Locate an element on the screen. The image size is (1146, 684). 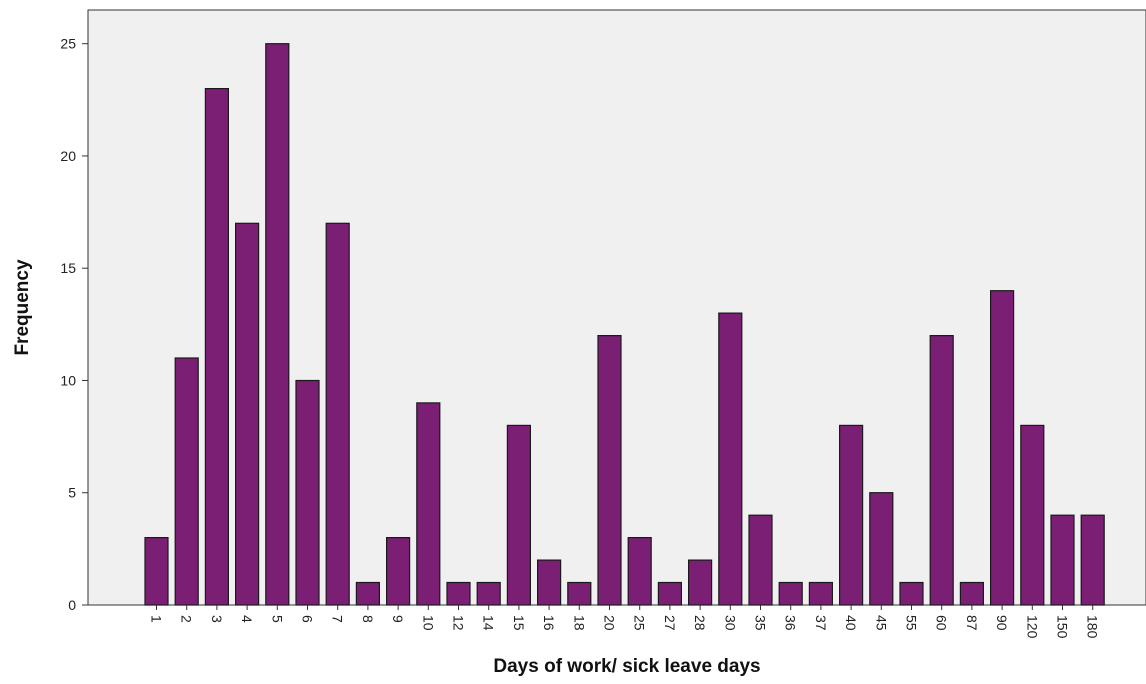
x-tick-label: 36 is located at coordinates (791, 623).